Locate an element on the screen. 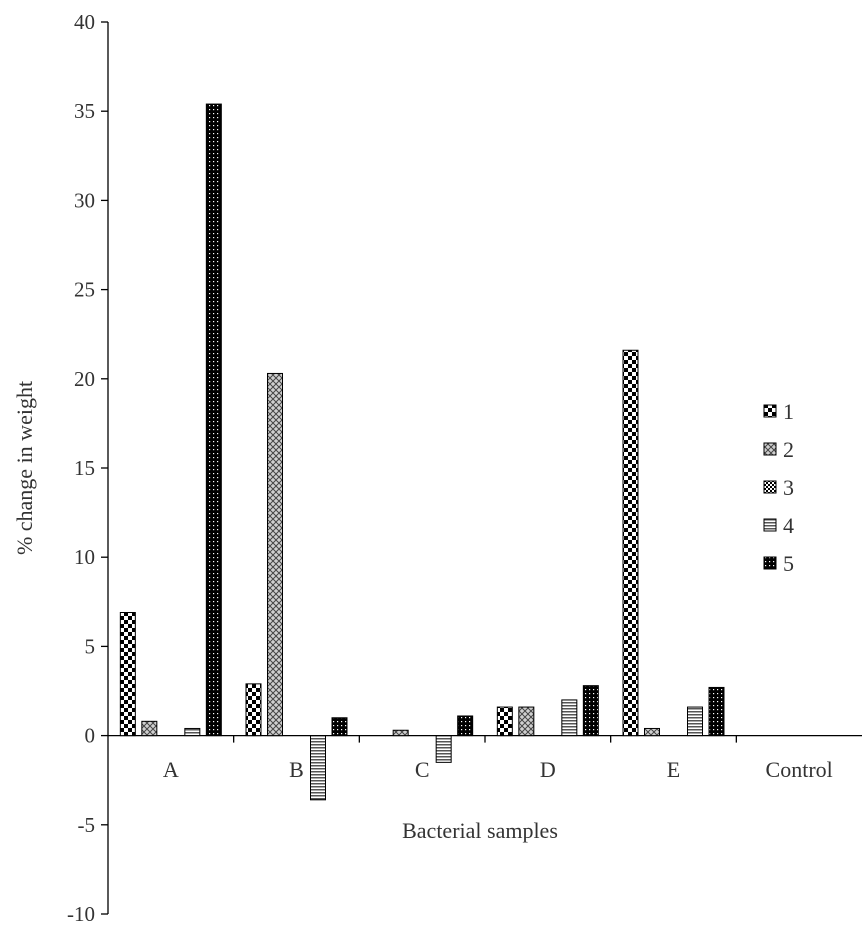 This screenshot has height=926, width=864. y-axis-title: % change in weight is located at coordinates (24, 468).